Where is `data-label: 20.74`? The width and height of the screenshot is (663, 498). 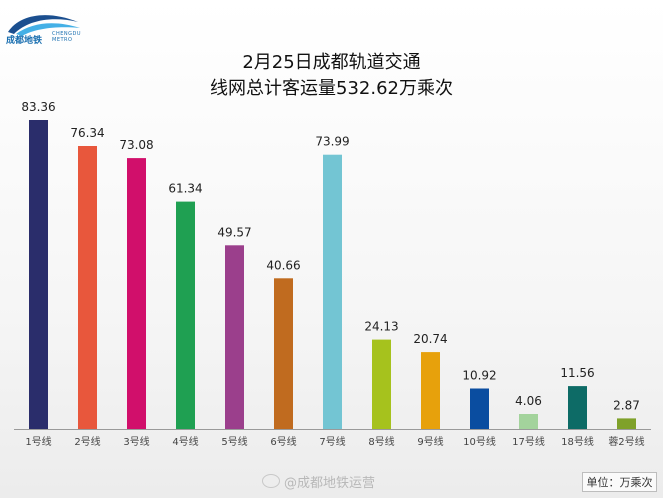
data-label: 20.74 is located at coordinates (430, 339).